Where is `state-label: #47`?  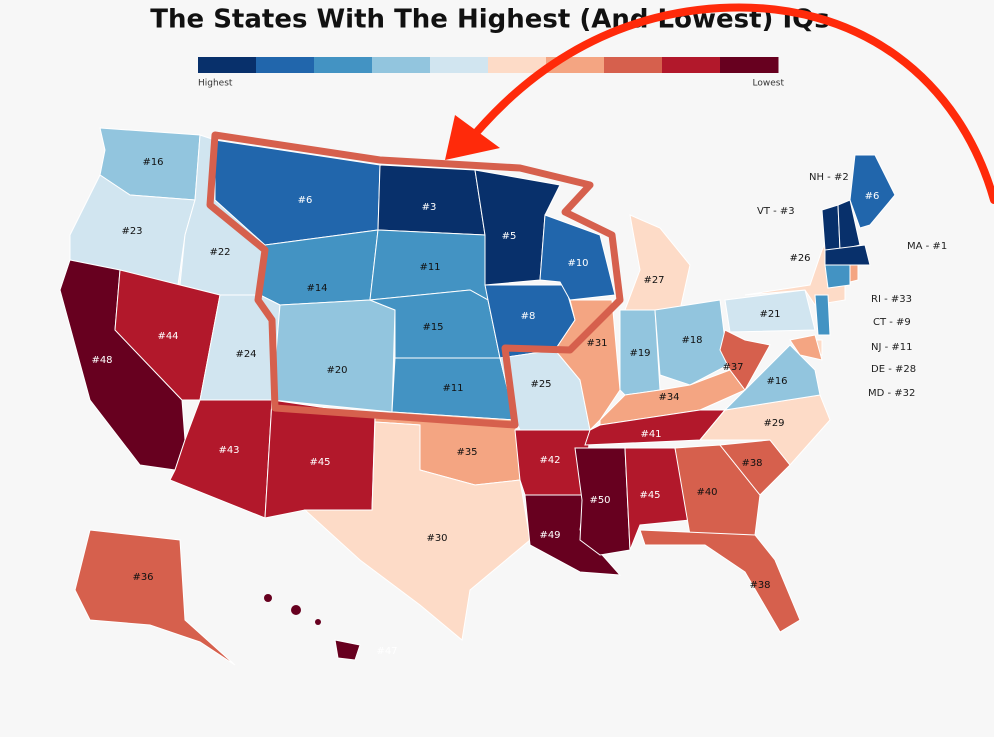 state-label: #47 is located at coordinates (386, 651).